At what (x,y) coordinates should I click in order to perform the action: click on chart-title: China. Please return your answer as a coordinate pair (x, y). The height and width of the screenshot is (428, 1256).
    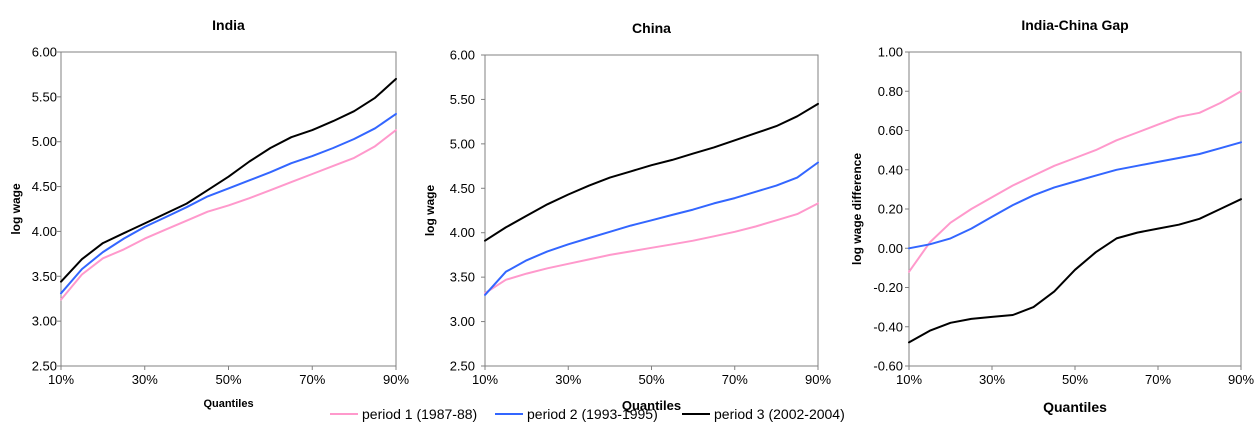
    Looking at the image, I should click on (651, 28).